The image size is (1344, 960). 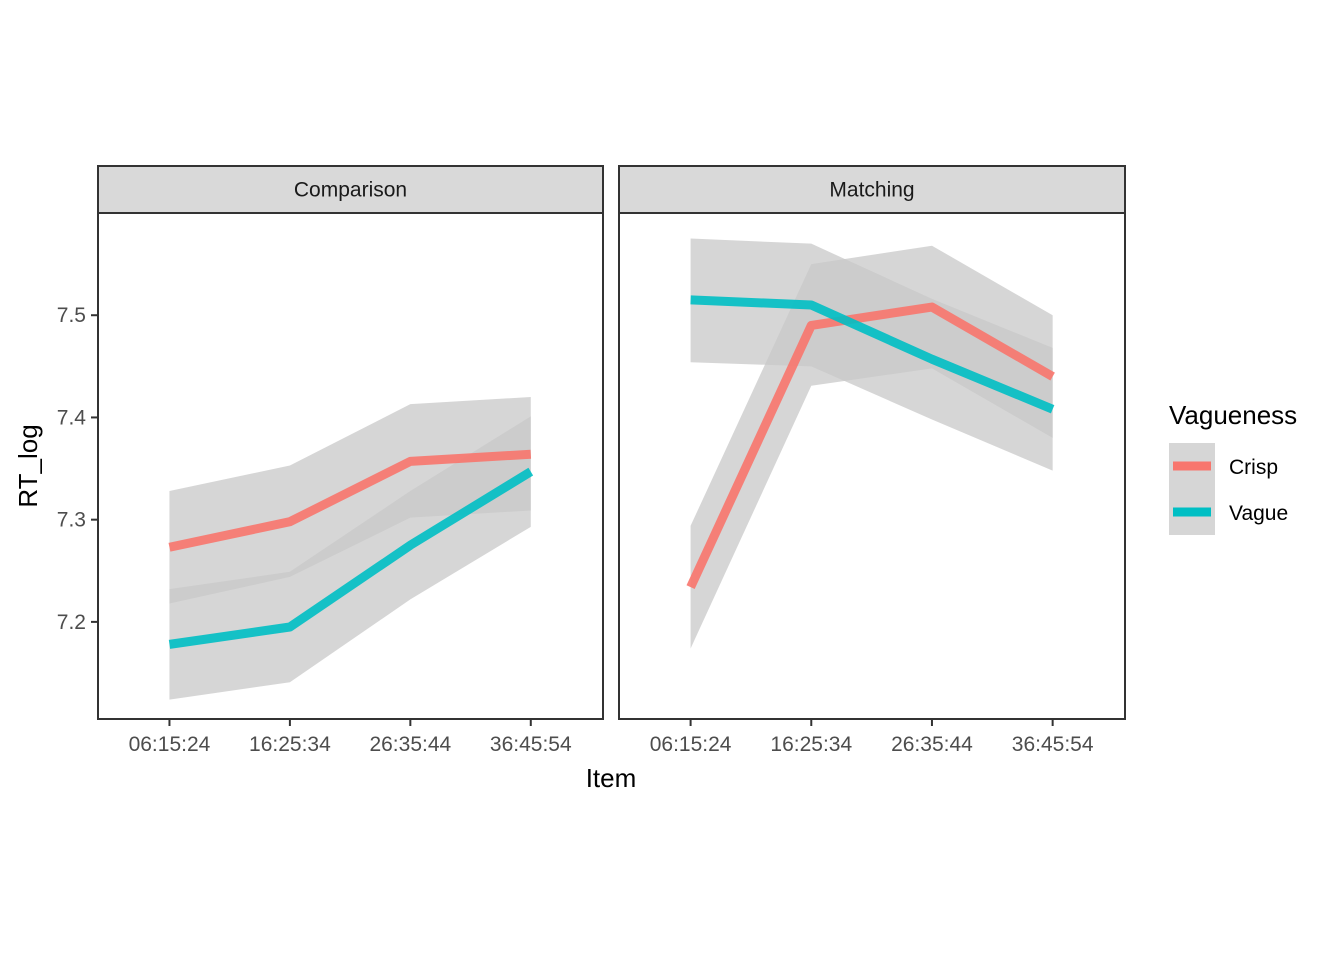 I want to click on confidence-band-vague, so click(x=871, y=354).